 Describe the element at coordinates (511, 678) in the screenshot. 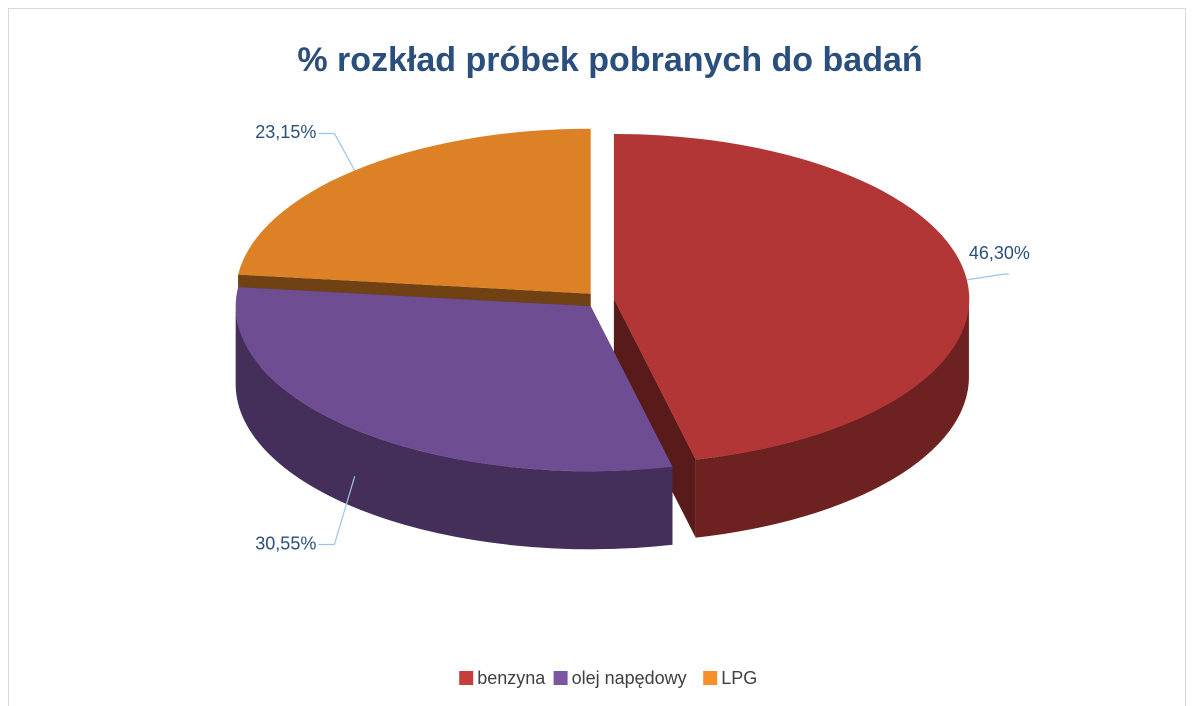

I see `legend-label: benzyna` at that location.